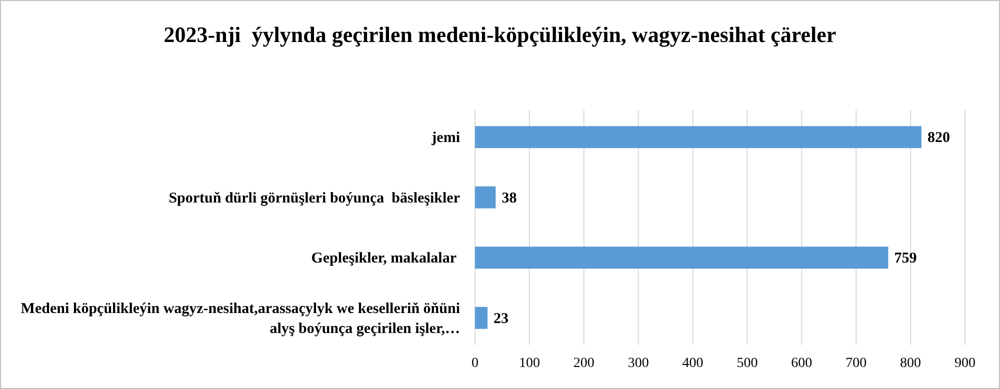 This screenshot has width=1000, height=389. What do you see at coordinates (965, 363) in the screenshot?
I see `x-tick-label: 900` at bounding box center [965, 363].